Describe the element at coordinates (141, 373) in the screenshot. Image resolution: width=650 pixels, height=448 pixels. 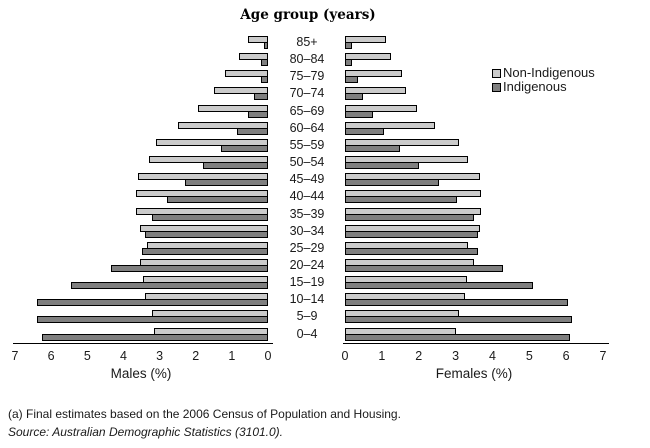
I see `male-axis-label: Males (%)` at that location.